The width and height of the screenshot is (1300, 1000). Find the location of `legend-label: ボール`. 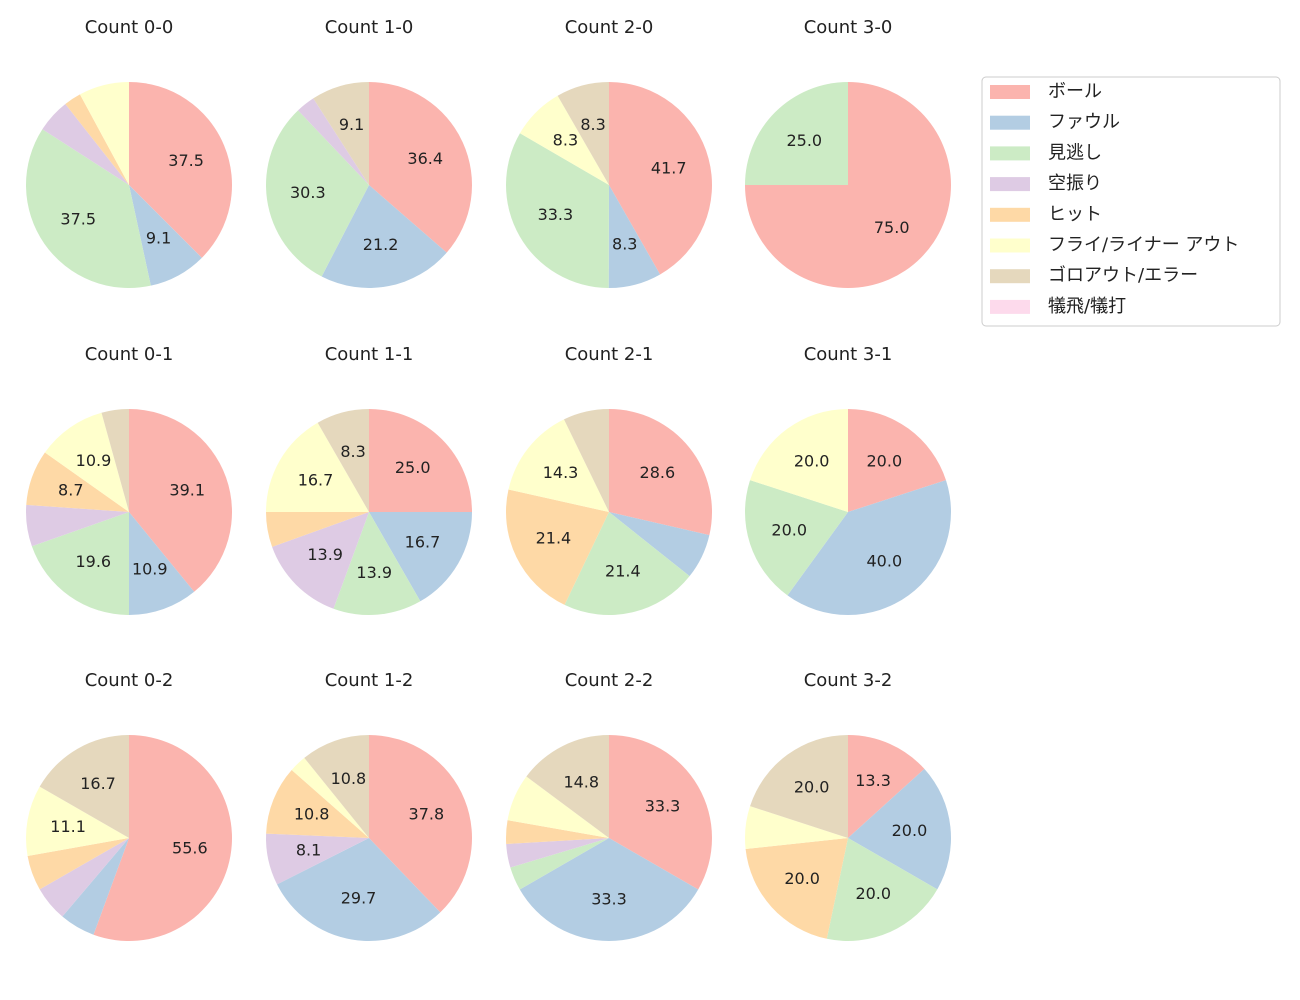

legend-label: ボール is located at coordinates (1075, 91).